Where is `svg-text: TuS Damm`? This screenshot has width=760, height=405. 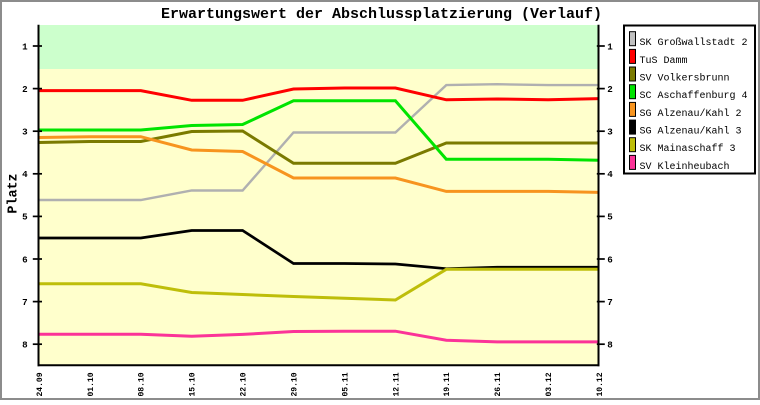
svg-text: TuS Damm is located at coordinates (664, 61).